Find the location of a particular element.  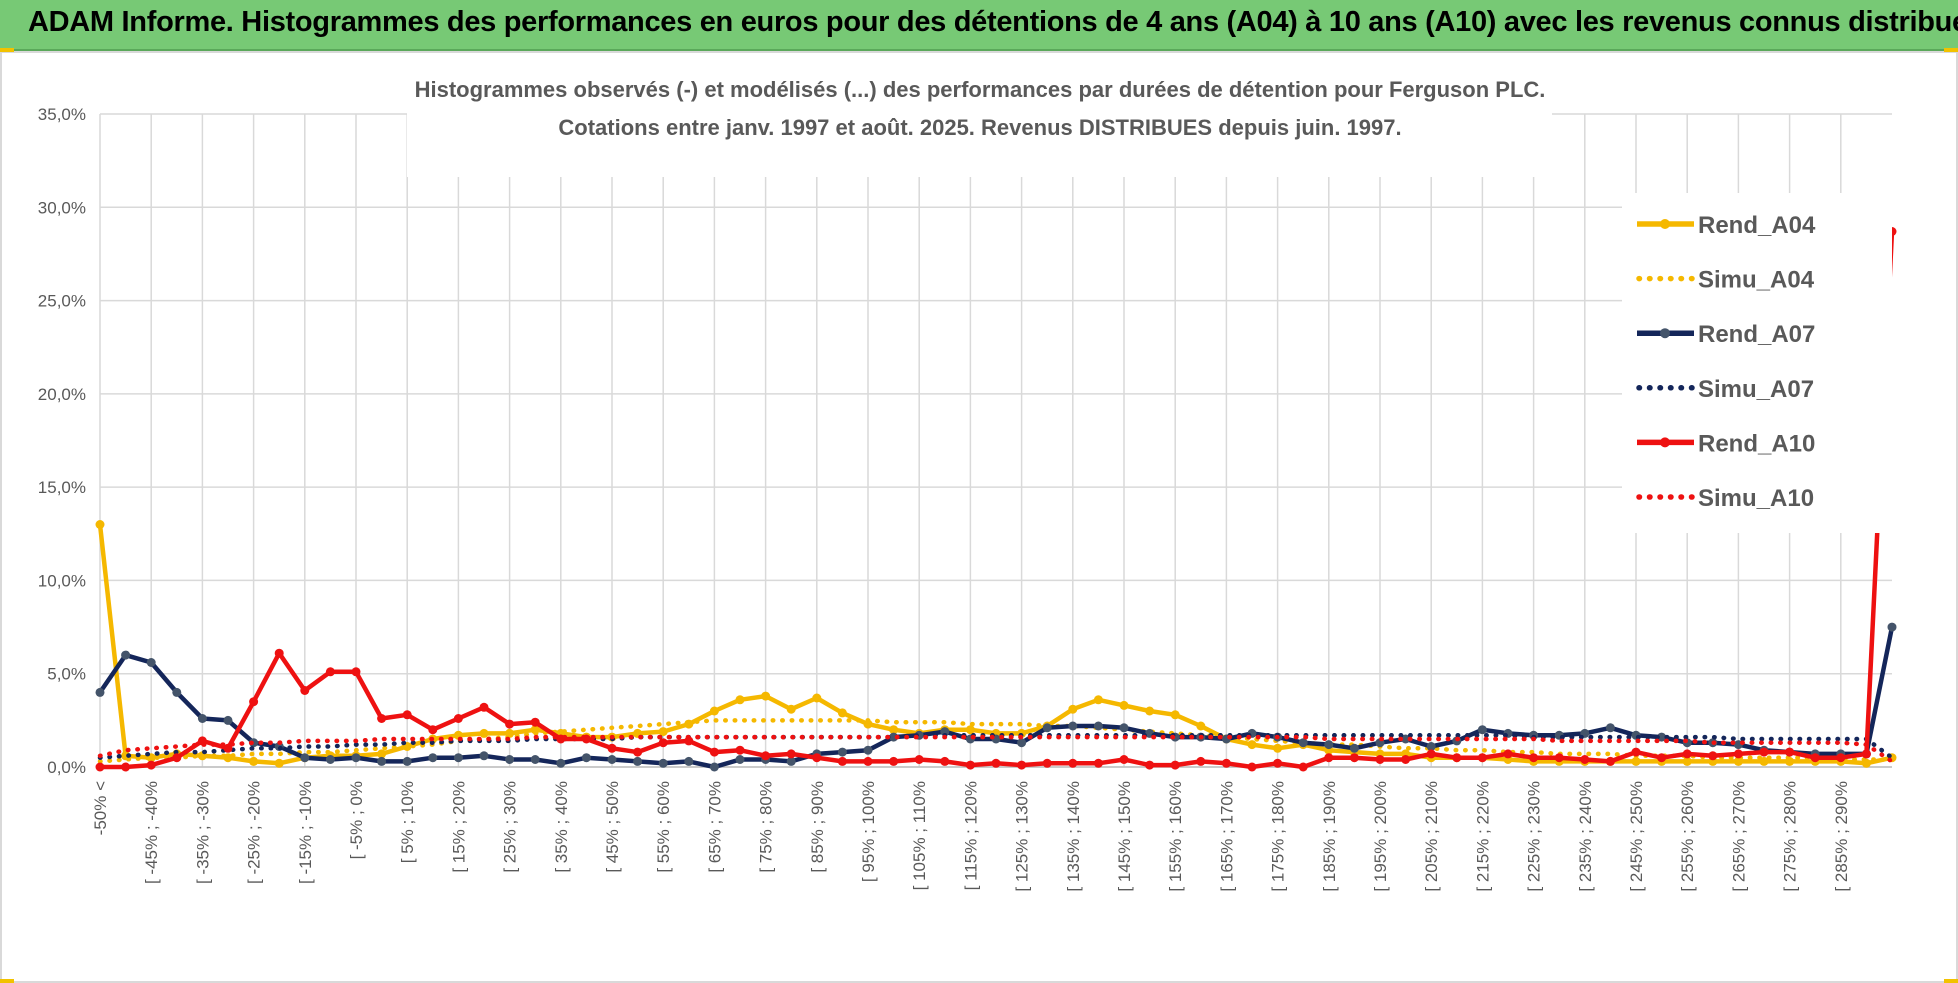

corner-mark-top-left is located at coordinates (7, 50).